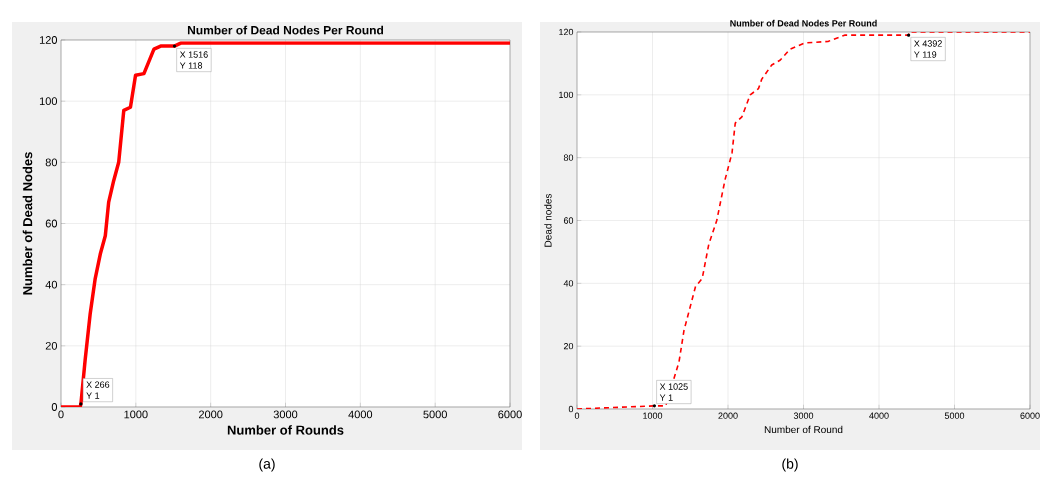 Image resolution: width=1051 pixels, height=477 pixels. I want to click on annotation: Y 119, so click(925, 54).